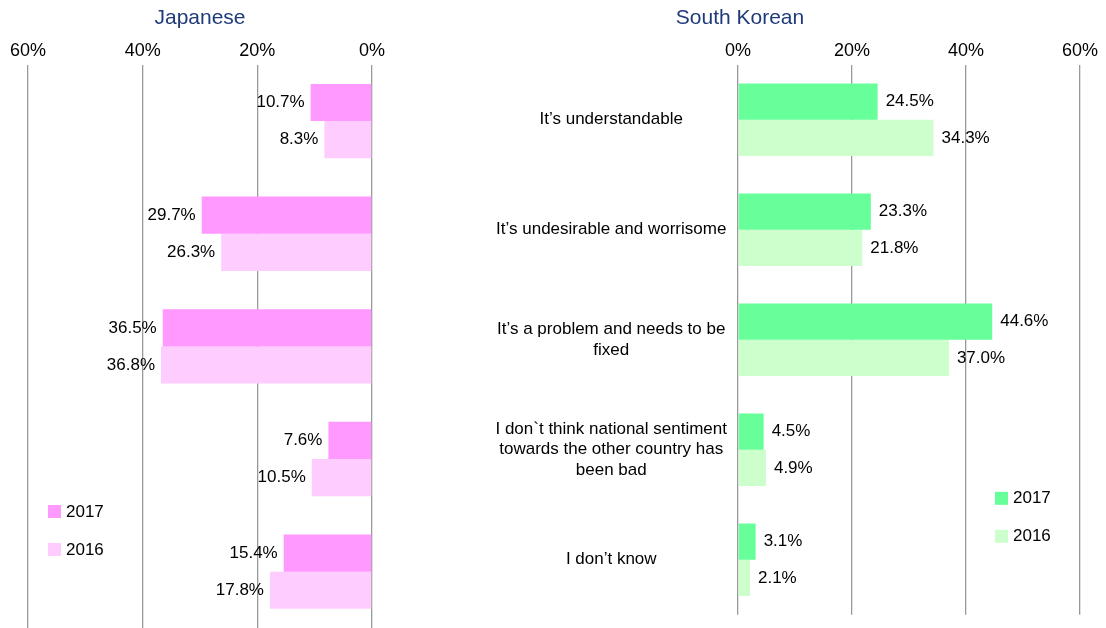  What do you see at coordinates (299, 139) in the screenshot?
I see `data-label: 8.3%` at bounding box center [299, 139].